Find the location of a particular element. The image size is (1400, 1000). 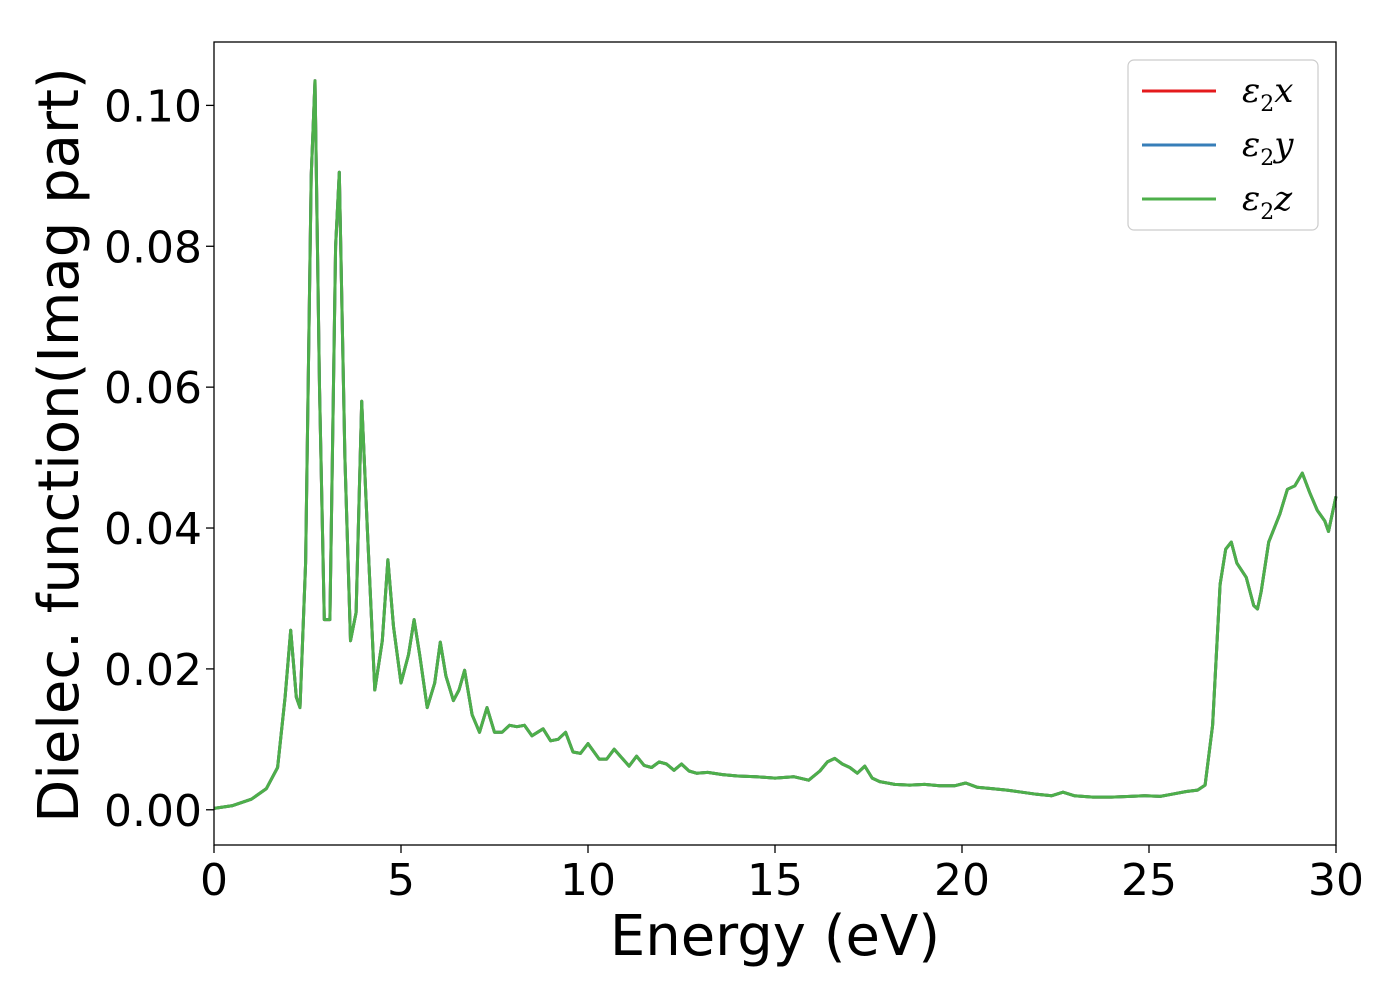

y-tick-label: 0.04 is located at coordinates (153, 529).